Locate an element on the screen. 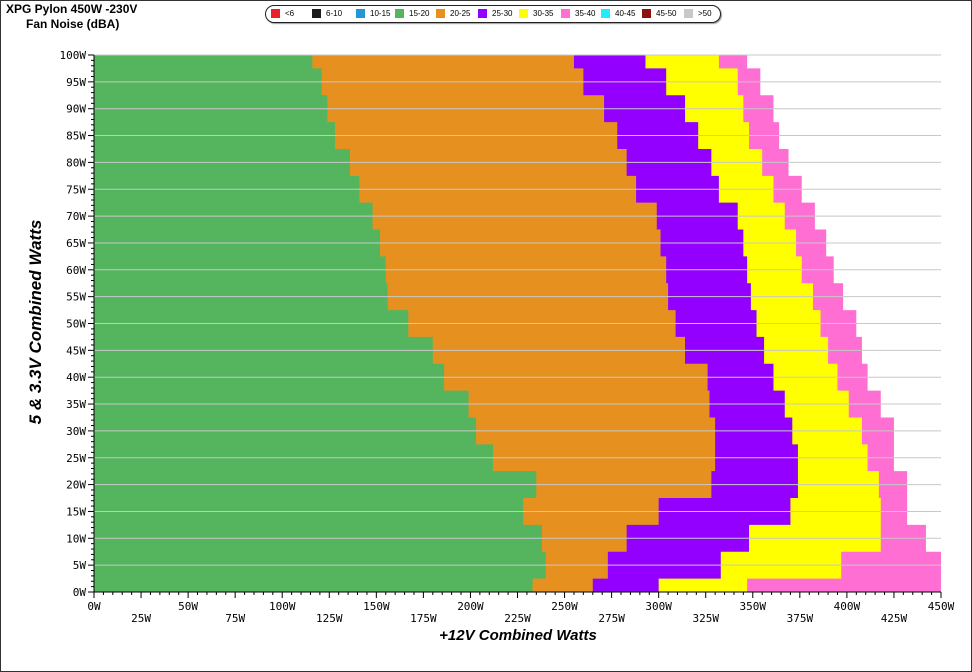 The image size is (972, 672). y-tick-label: 70W is located at coordinates (76, 216).